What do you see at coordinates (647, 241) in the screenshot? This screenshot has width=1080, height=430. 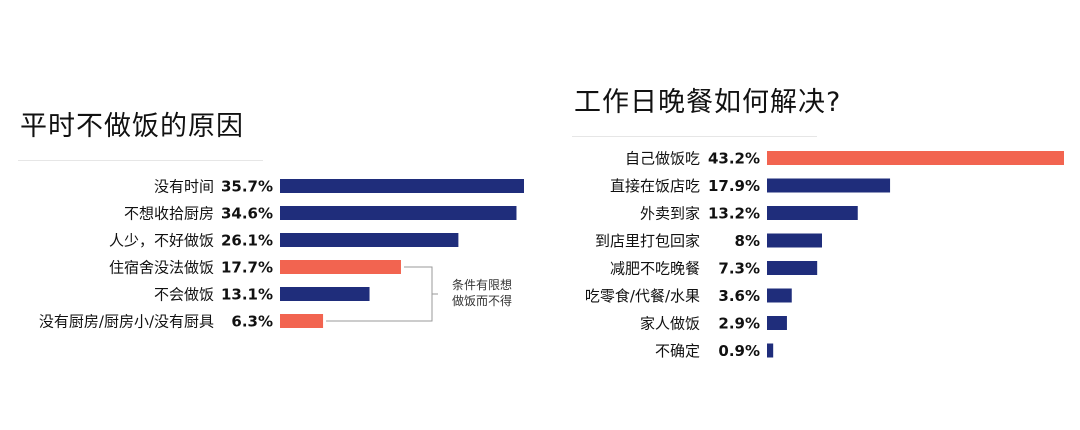 I see `right-category-label: 到店里打包回家` at bounding box center [647, 241].